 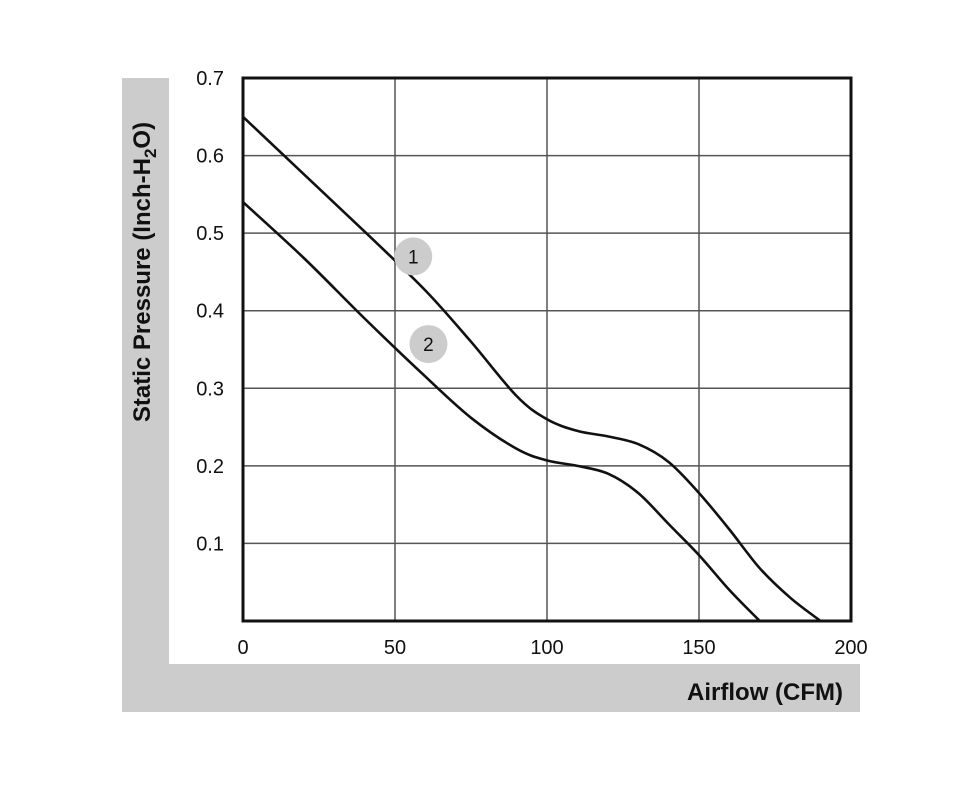 What do you see at coordinates (210, 544) in the screenshot?
I see `y-tick-label: 0.1` at bounding box center [210, 544].